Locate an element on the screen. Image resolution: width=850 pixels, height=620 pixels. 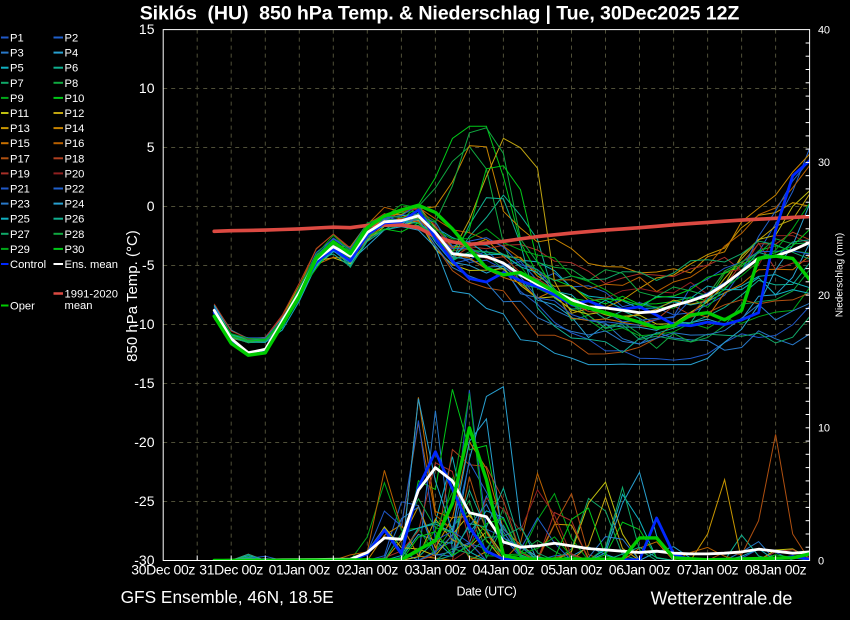
svg-text: P24 is located at coordinates (75, 205).